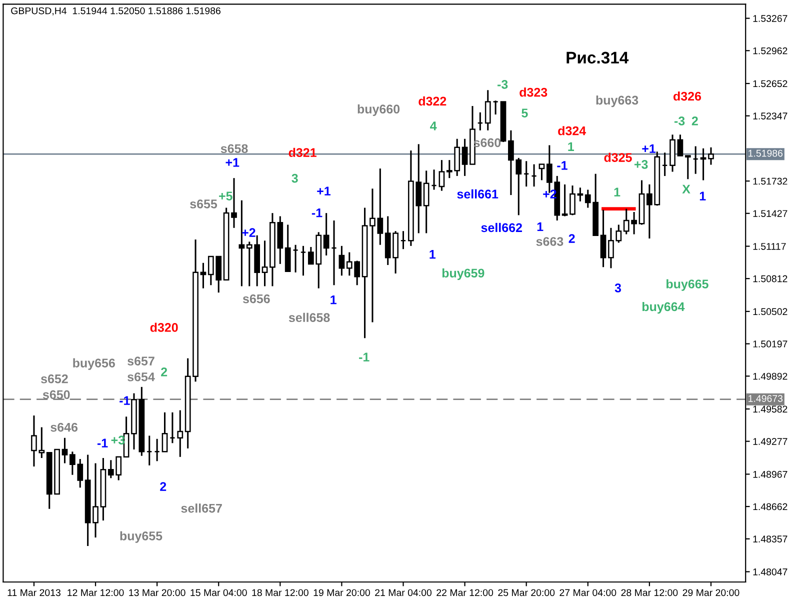  What do you see at coordinates (34, 592) in the screenshot?
I see `x-tick-label: 11 Mar 2013` at bounding box center [34, 592].